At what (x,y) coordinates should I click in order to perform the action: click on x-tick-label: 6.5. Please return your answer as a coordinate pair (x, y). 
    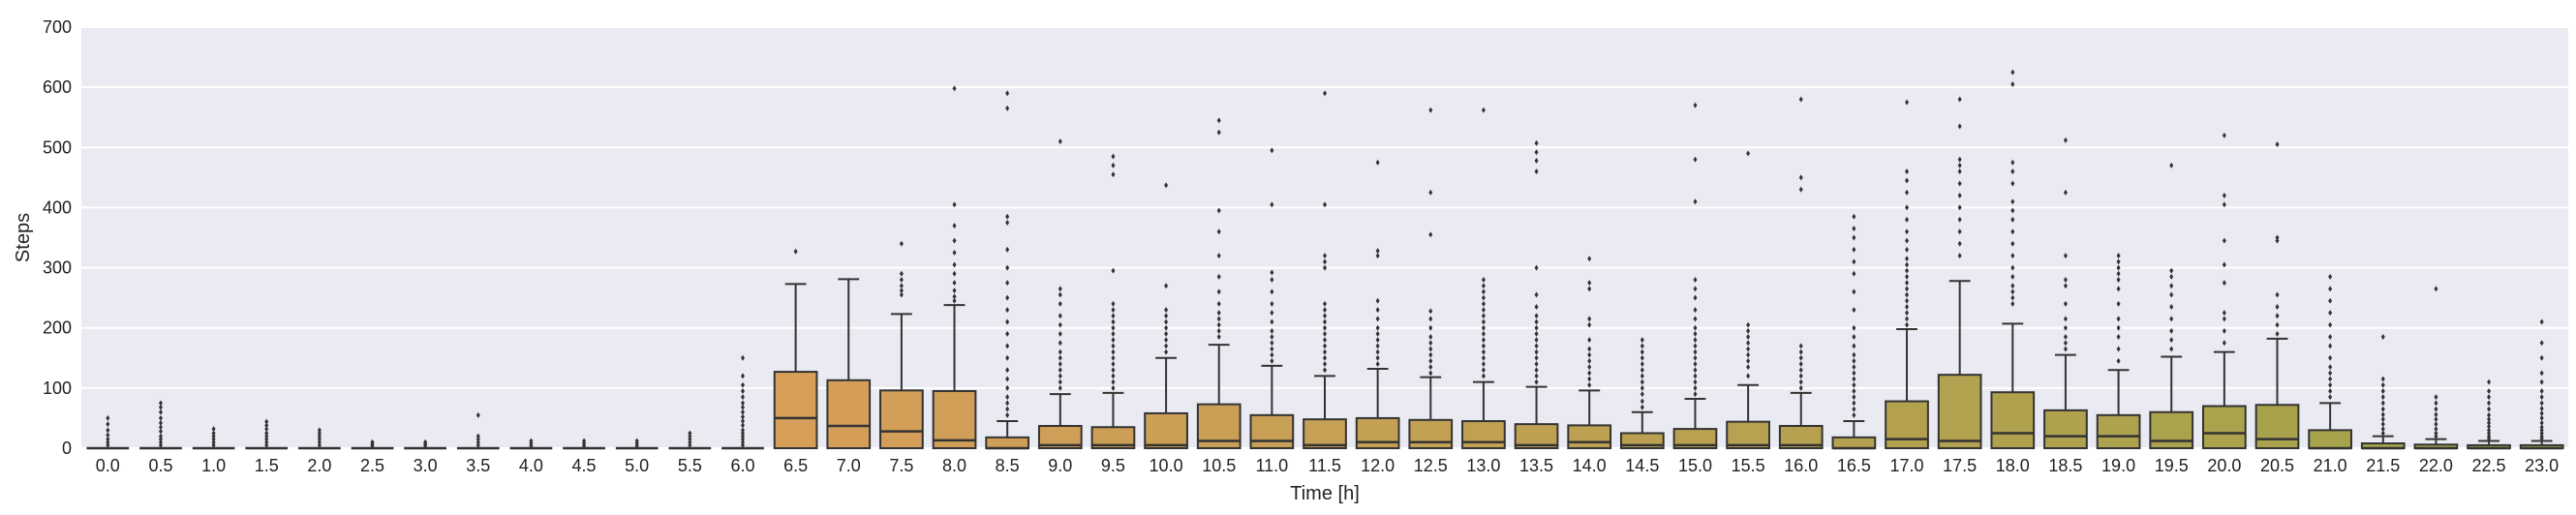
    Looking at the image, I should click on (795, 465).